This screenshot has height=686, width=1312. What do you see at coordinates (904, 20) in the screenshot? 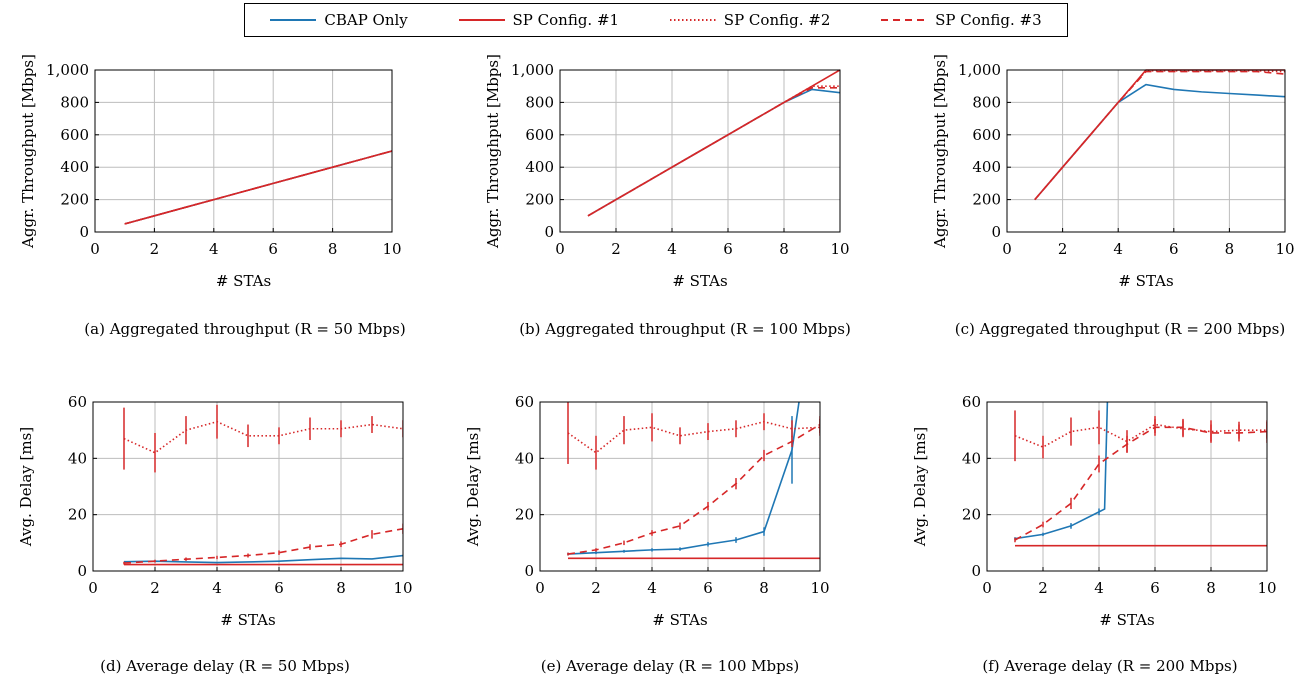
I see `legend-swatch-sp3` at bounding box center [904, 20].